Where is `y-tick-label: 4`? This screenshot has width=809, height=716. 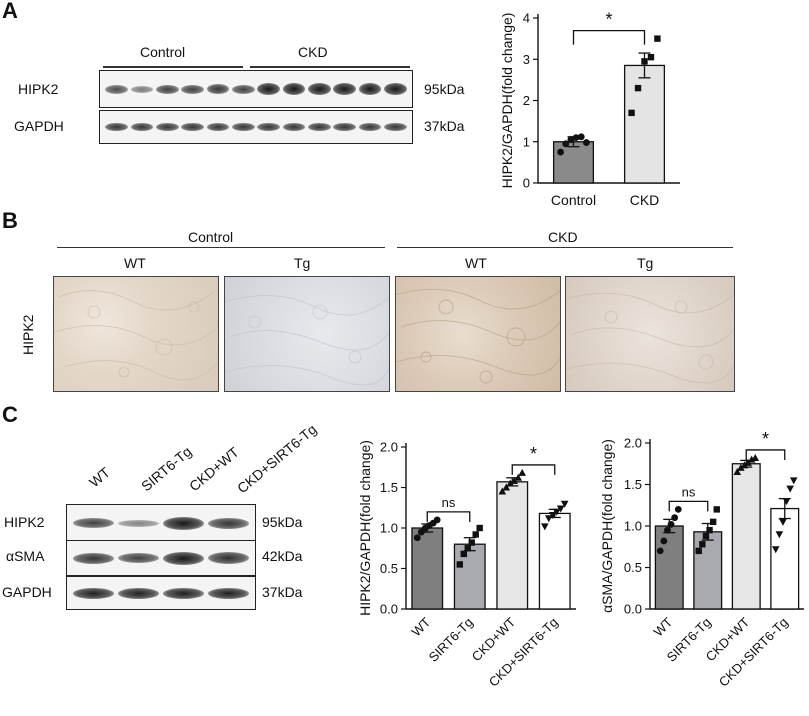
y-tick-label: 4 is located at coordinates (526, 18).